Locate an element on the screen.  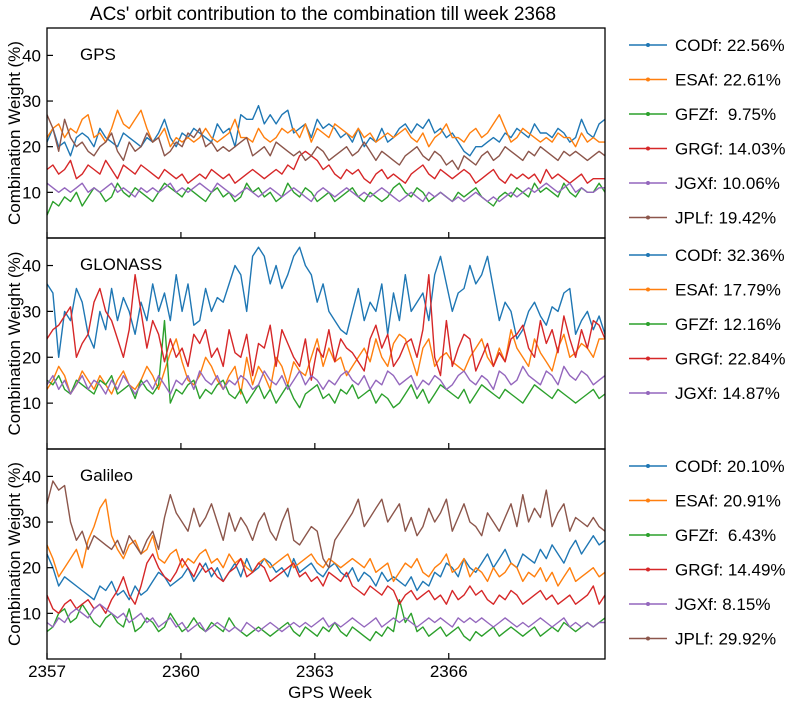
panel-label: GLONASS is located at coordinates (121, 264).